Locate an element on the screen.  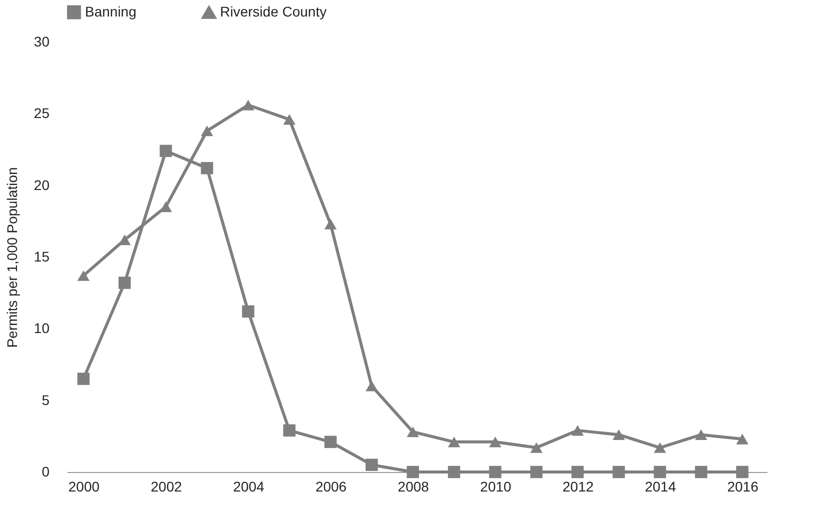
y-tick-label: 25 is located at coordinates (42, 113).